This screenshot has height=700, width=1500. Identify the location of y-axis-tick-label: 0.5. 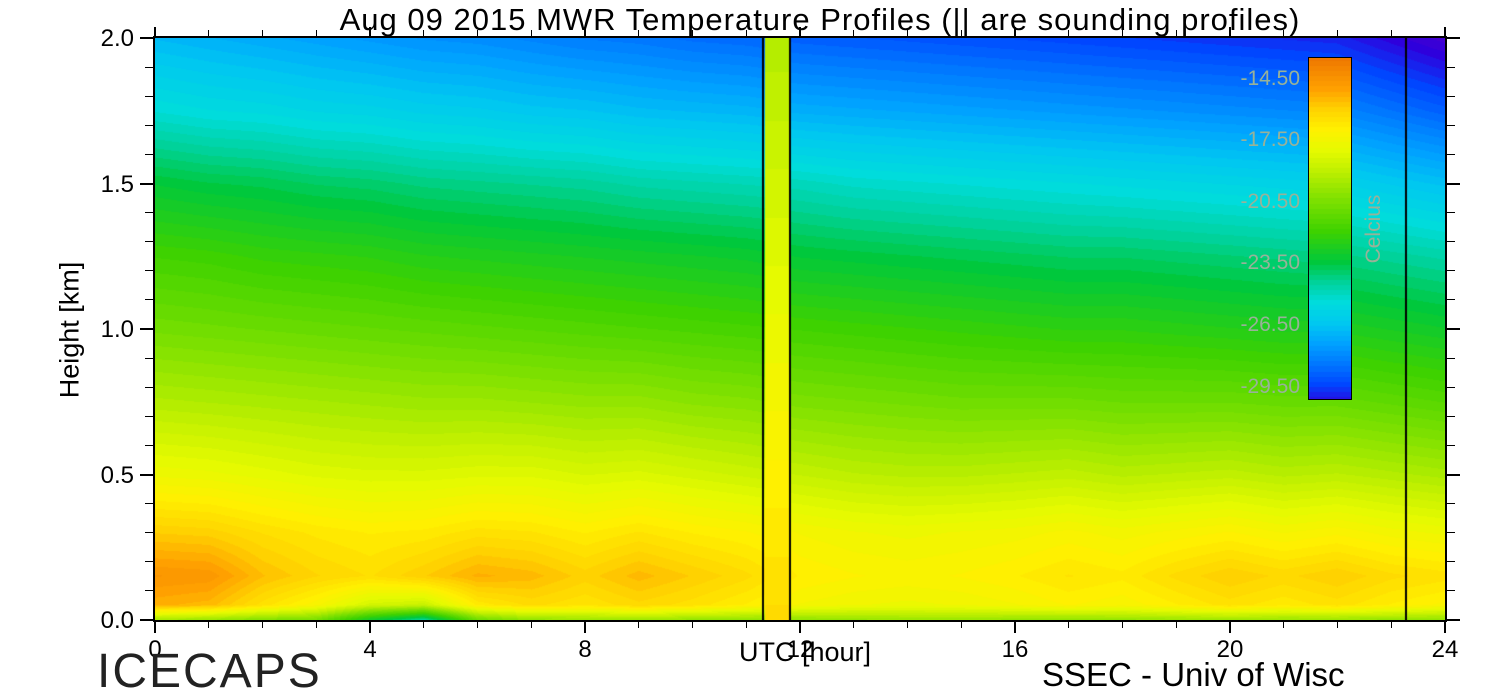
(117, 475).